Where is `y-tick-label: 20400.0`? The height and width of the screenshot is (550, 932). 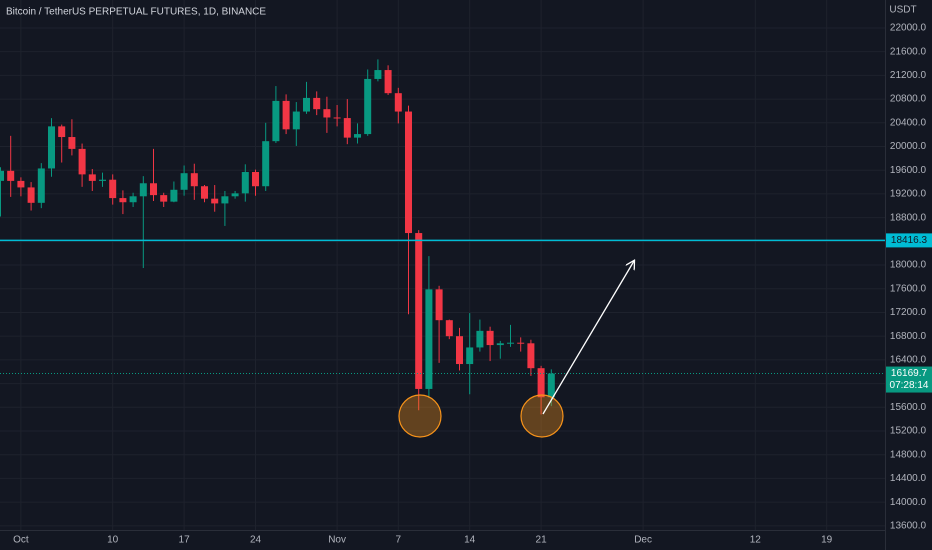
y-tick-label: 20400.0 is located at coordinates (908, 122).